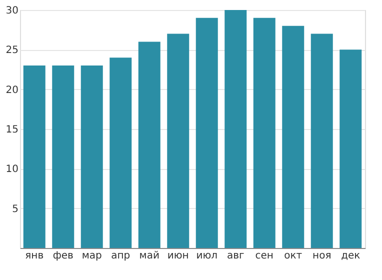 The width and height of the screenshot is (382, 280). I want to click on x-tick-label: июл, so click(207, 256).